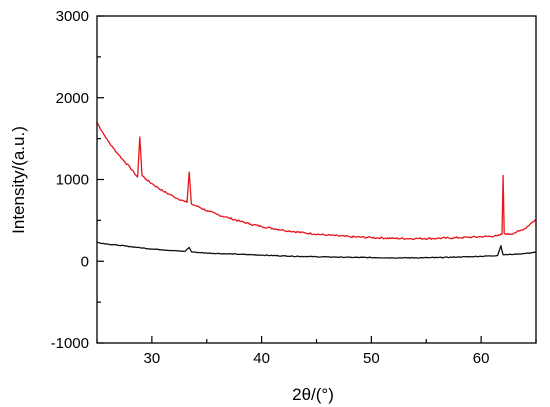 The height and width of the screenshot is (407, 550). Describe the element at coordinates (85, 261) in the screenshot. I see `y-tick-label: 0` at that location.